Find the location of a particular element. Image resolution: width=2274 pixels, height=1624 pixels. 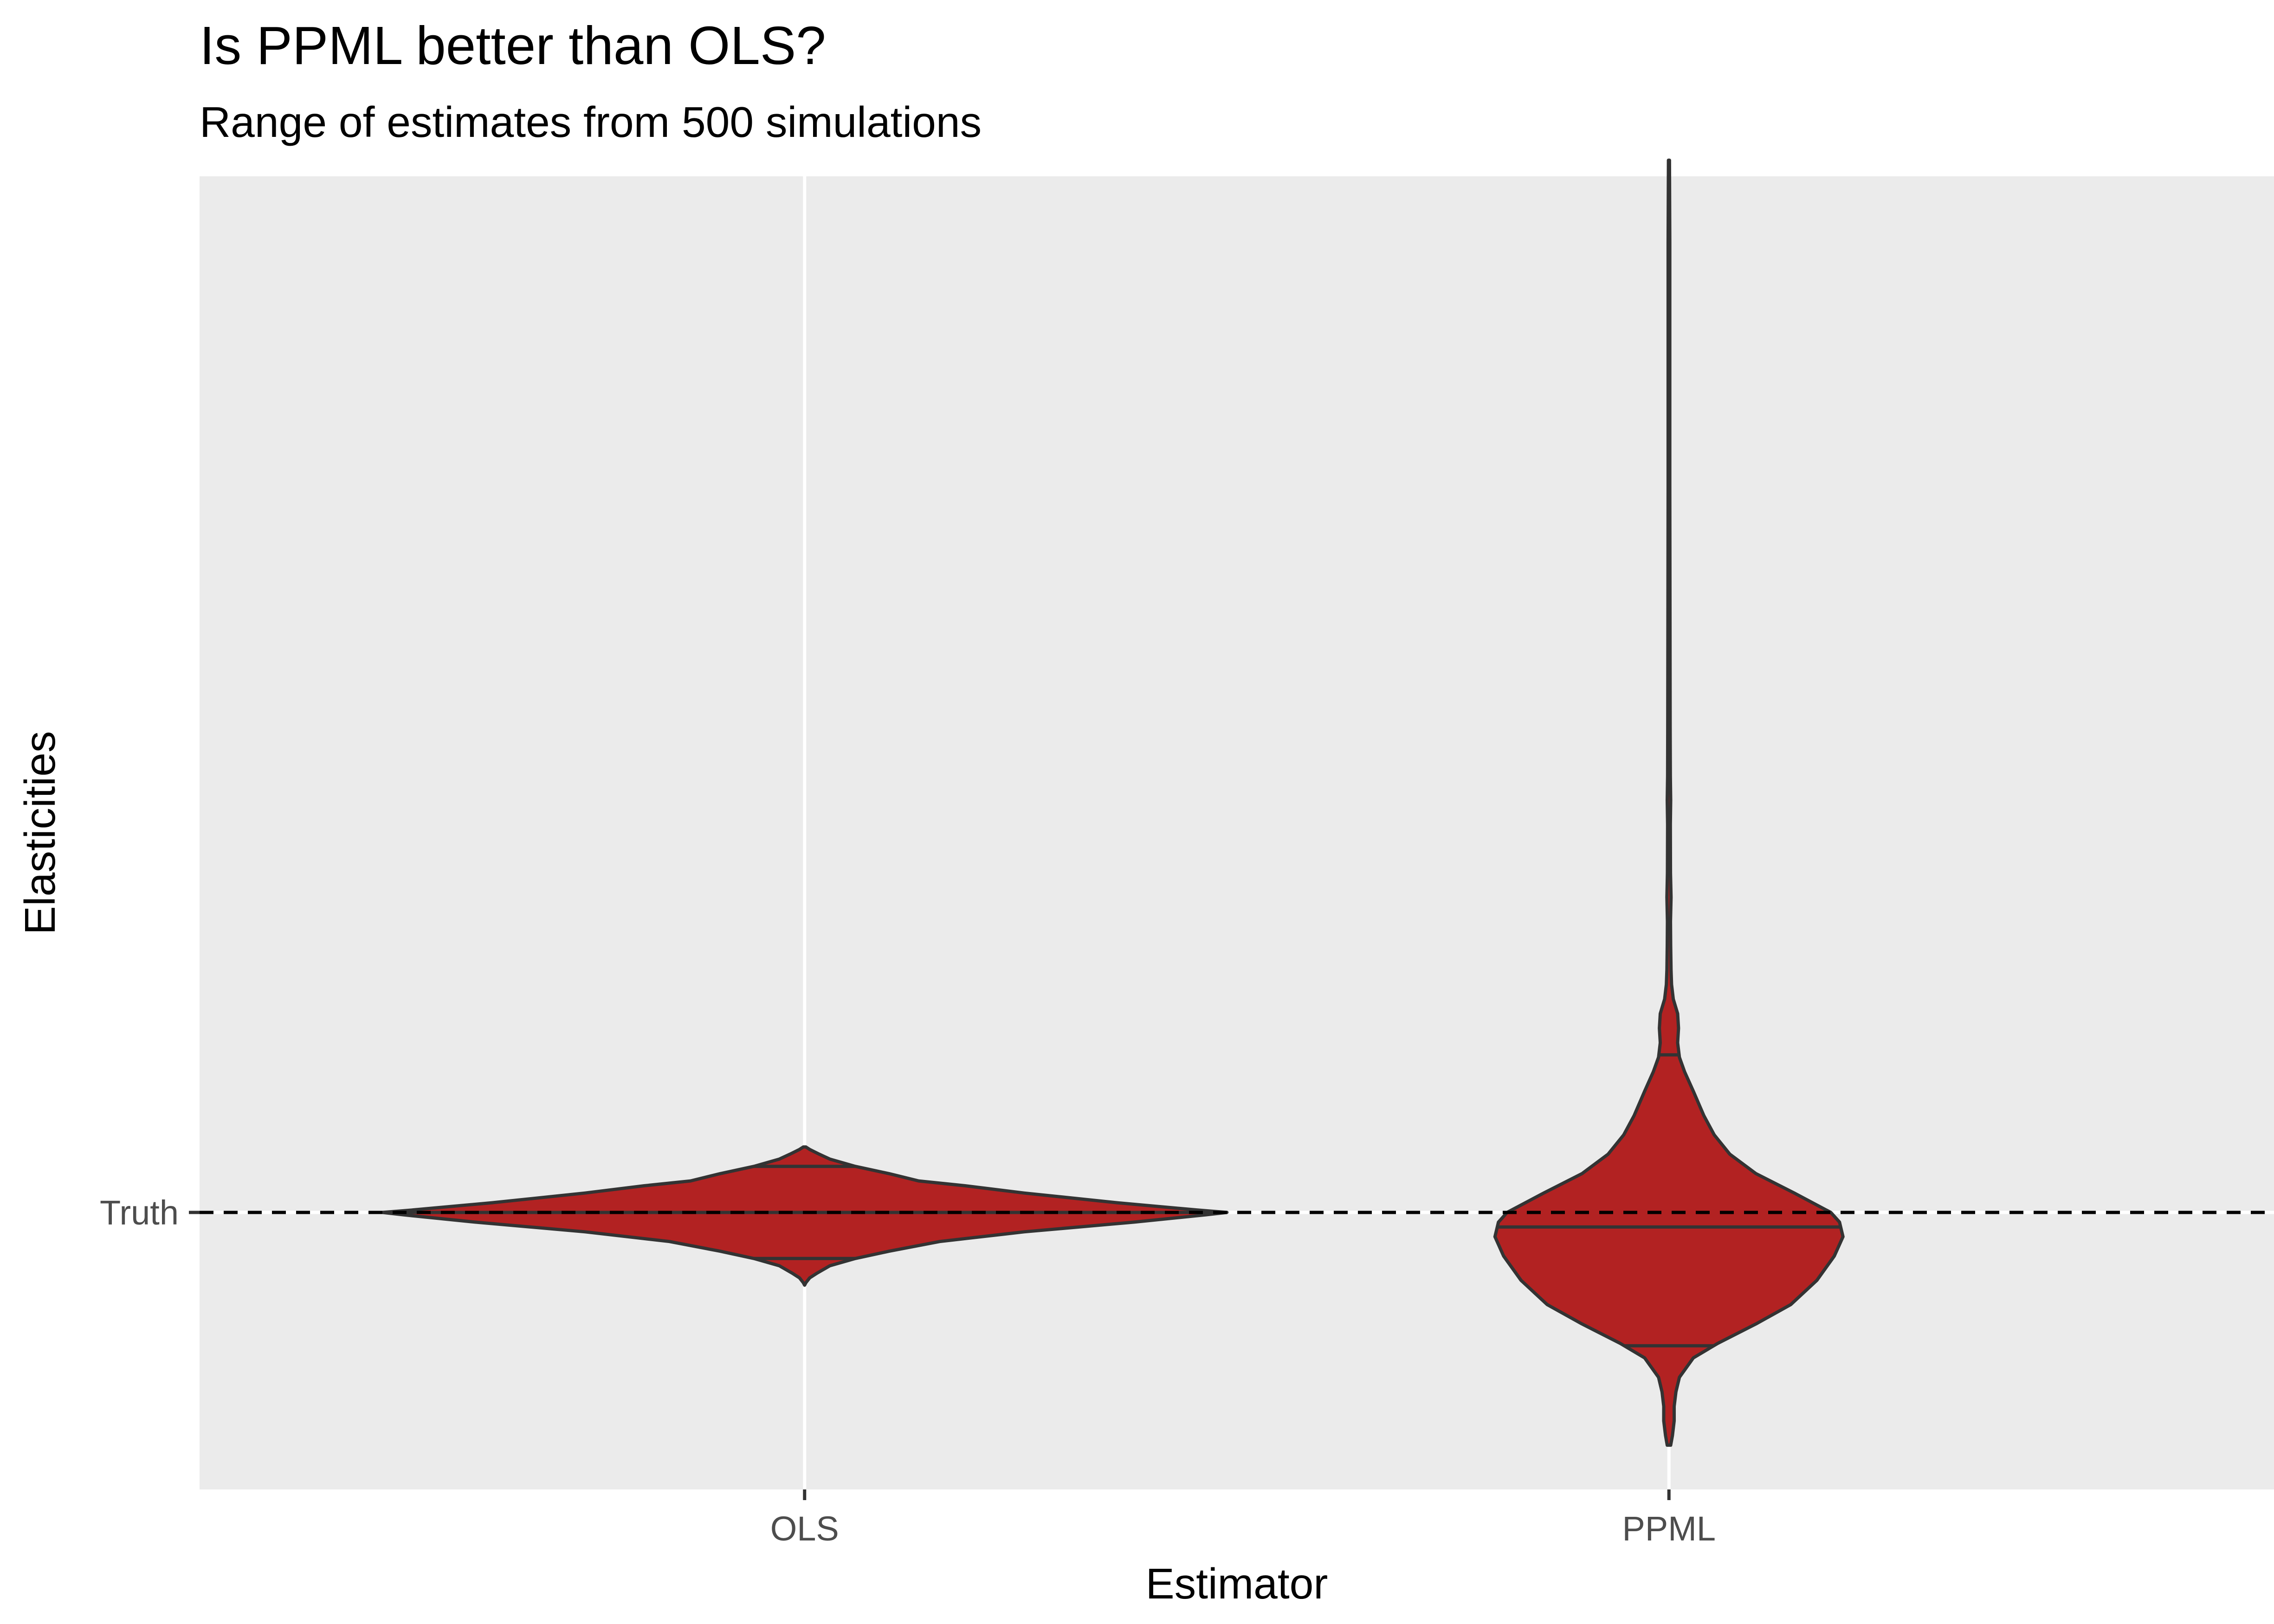

violin-ols is located at coordinates (805, 1216).